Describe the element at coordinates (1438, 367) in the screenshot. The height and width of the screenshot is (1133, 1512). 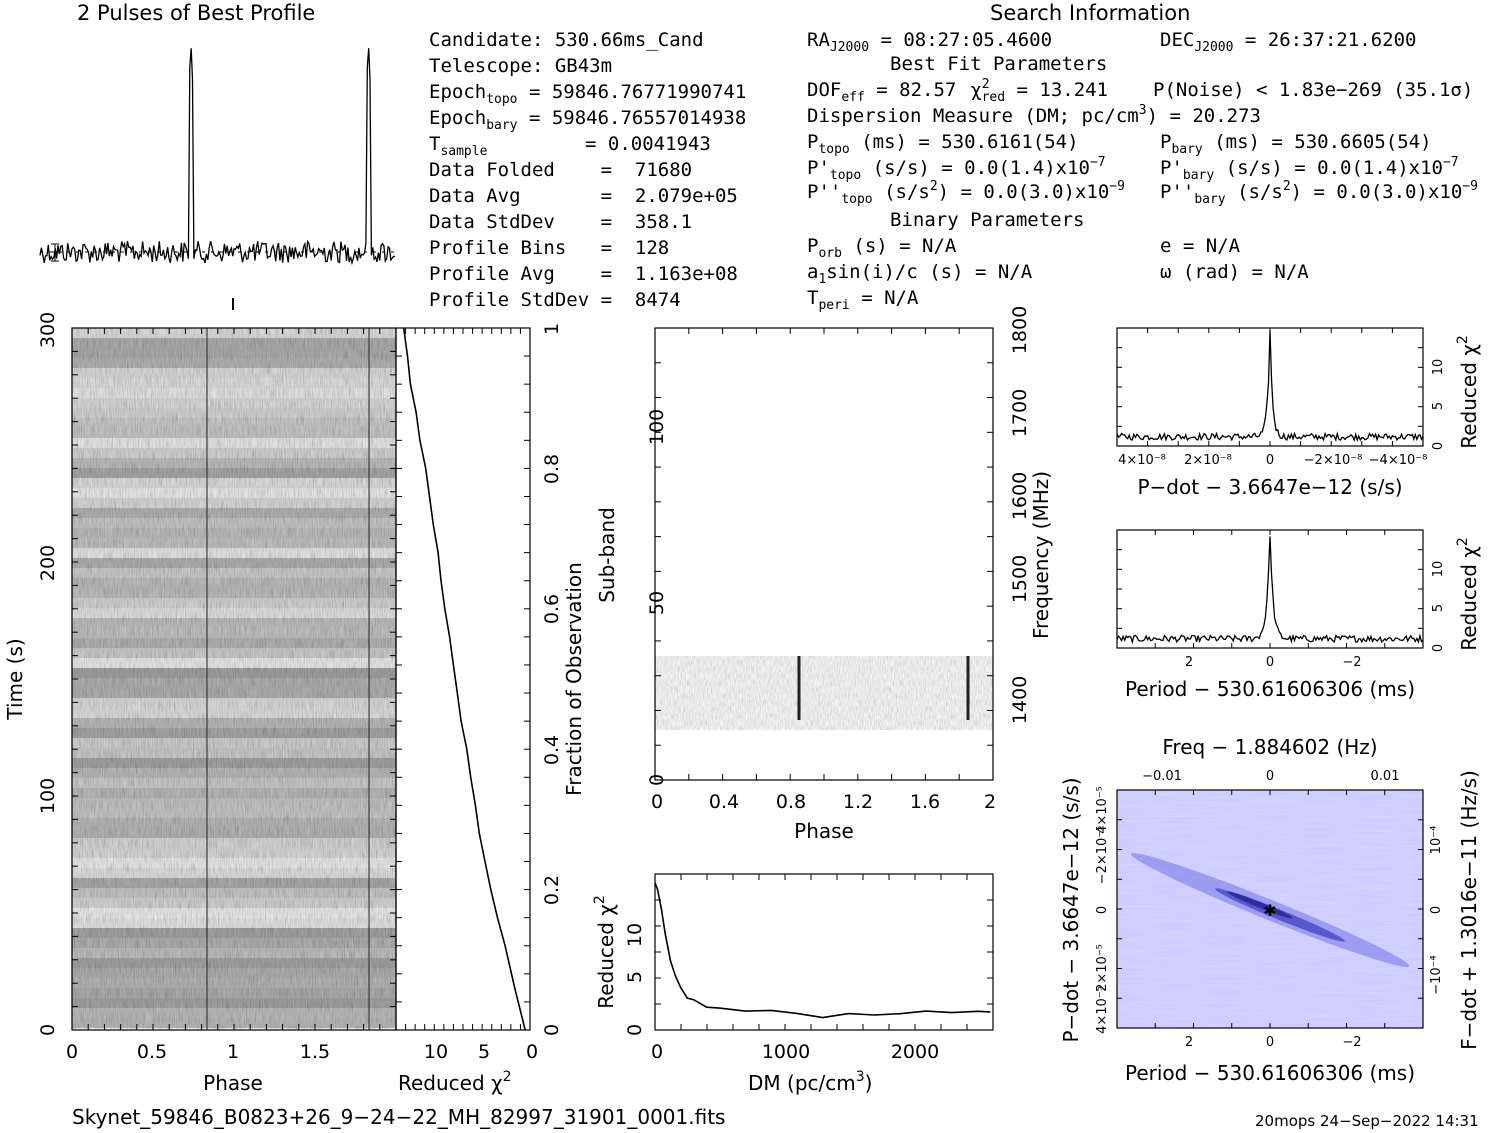
I see `pdot-ytick-2: 10` at that location.